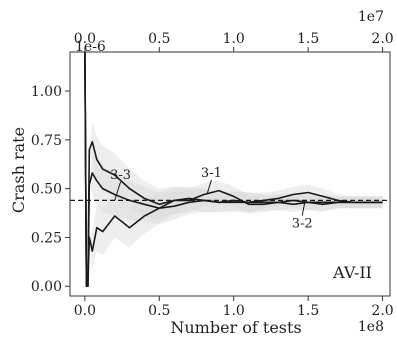  Describe the element at coordinates (85, 39) in the screenshot. I see `top-x-tick-label: 0.0` at that location.